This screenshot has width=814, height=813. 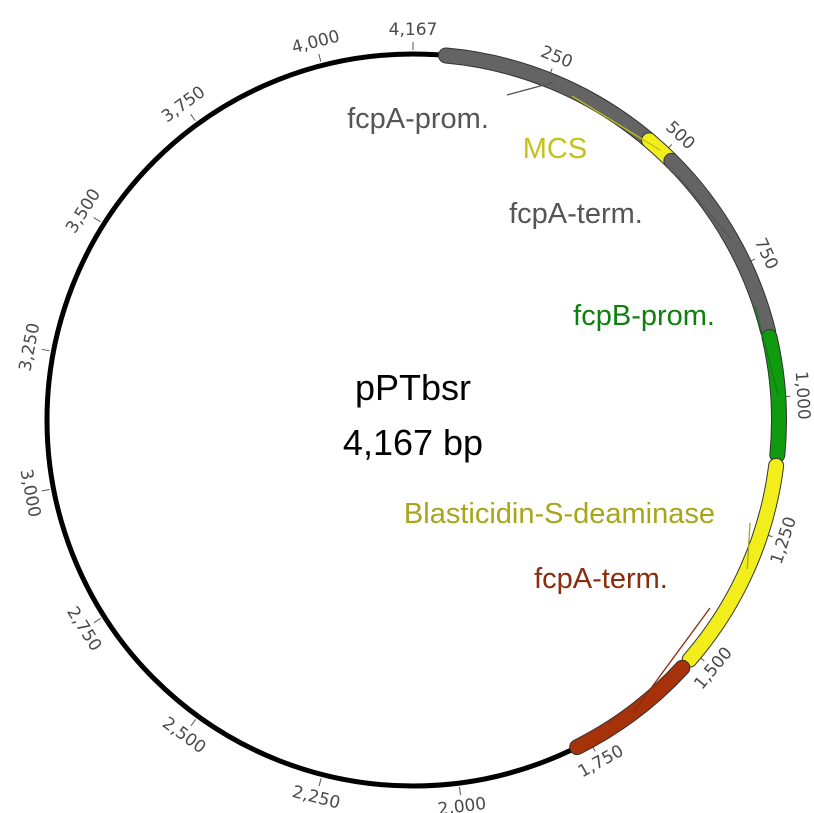 I want to click on plasmid-name: pPTbsr, so click(x=413, y=387).